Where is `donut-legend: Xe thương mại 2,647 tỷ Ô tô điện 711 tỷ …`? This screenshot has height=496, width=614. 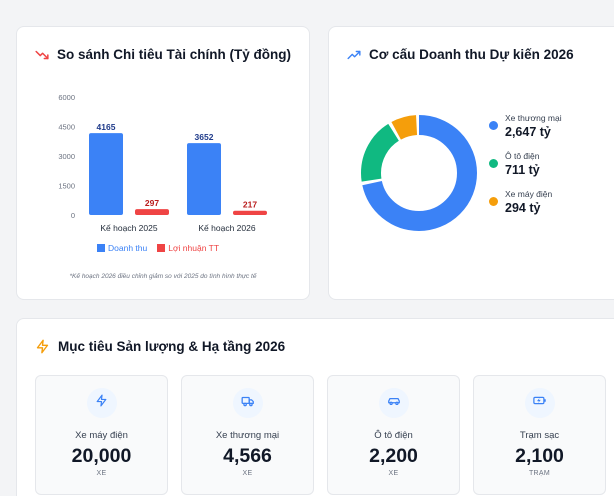
donut-legend: Xe thương mại 2,647 tỷ Ô tô điện 711 tỷ … is located at coordinates (525, 170).